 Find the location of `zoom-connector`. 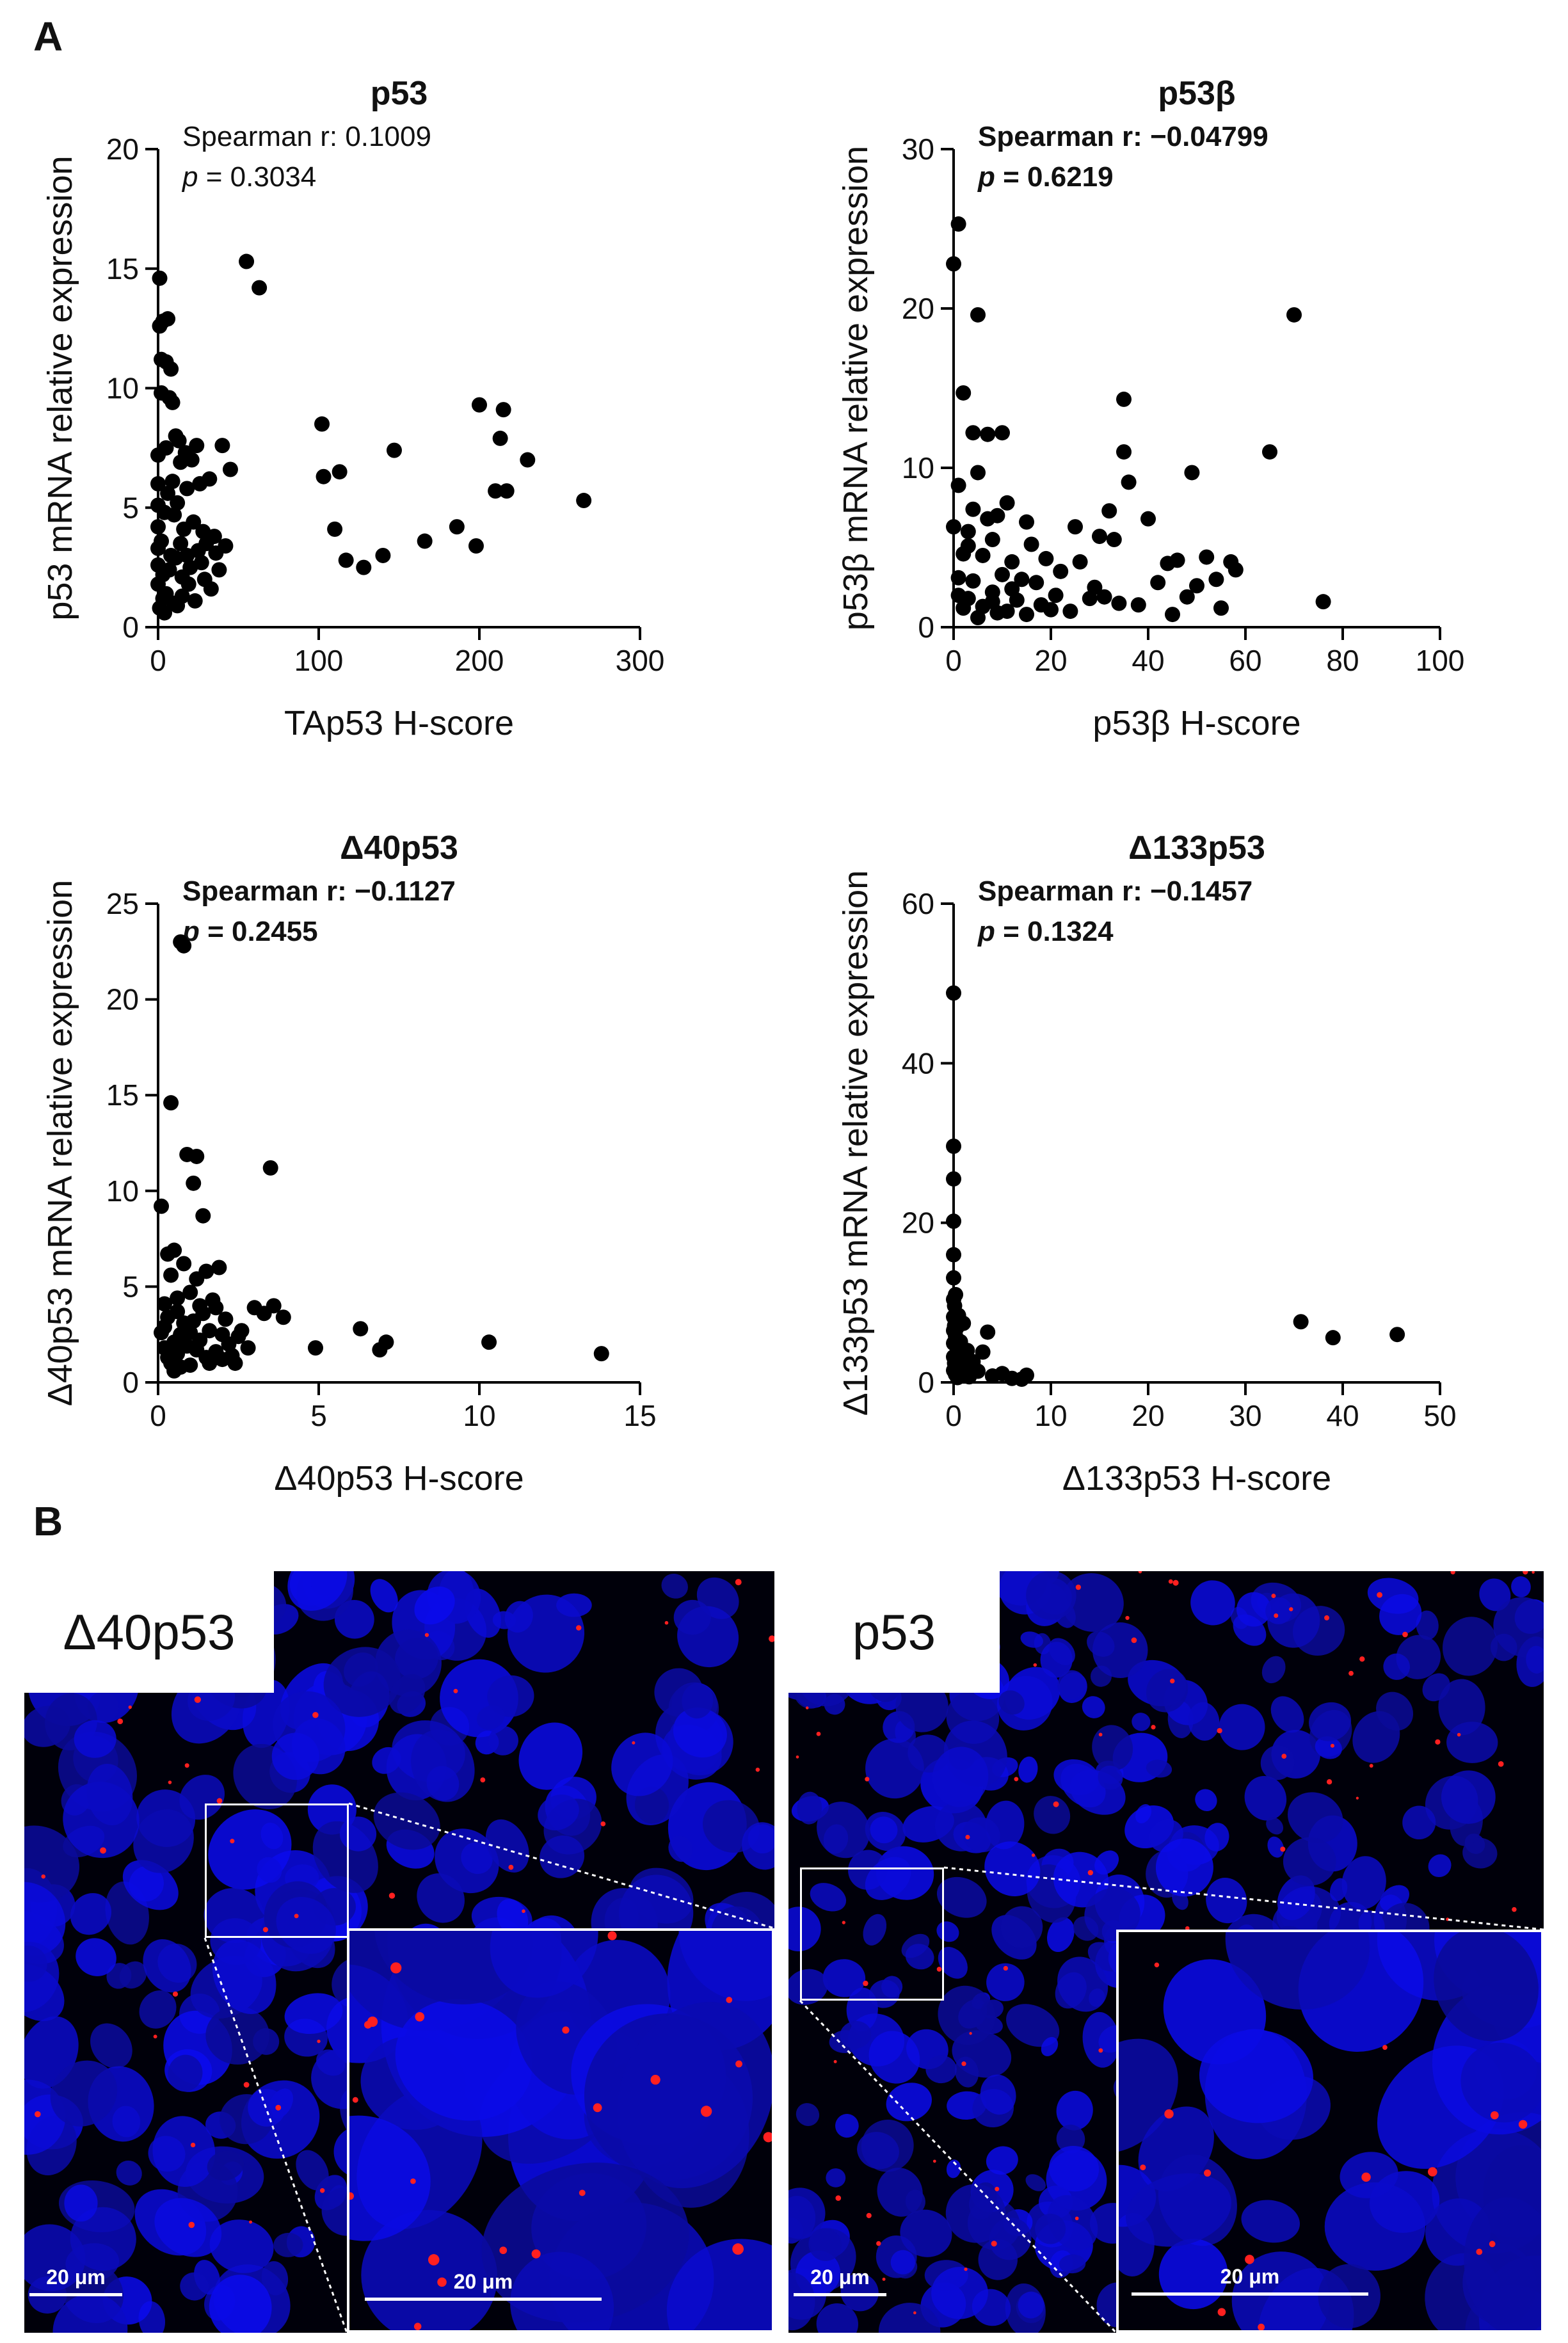

zoom-connector is located at coordinates (561, 1866).